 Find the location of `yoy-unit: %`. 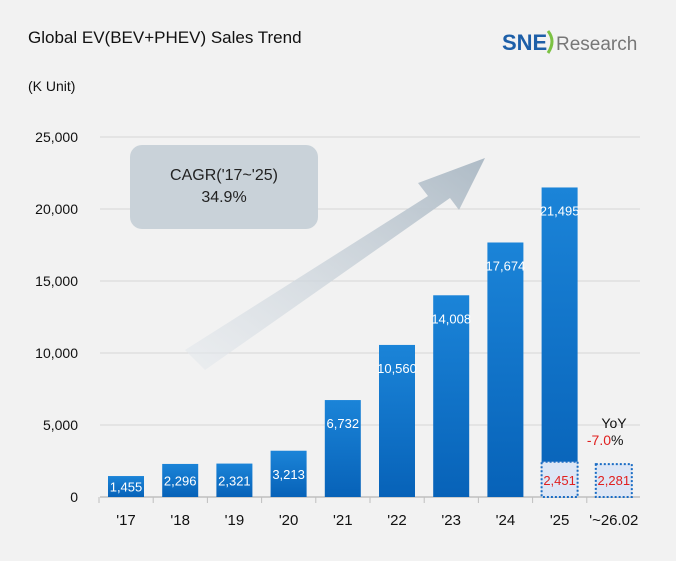

yoy-unit: % is located at coordinates (617, 440).